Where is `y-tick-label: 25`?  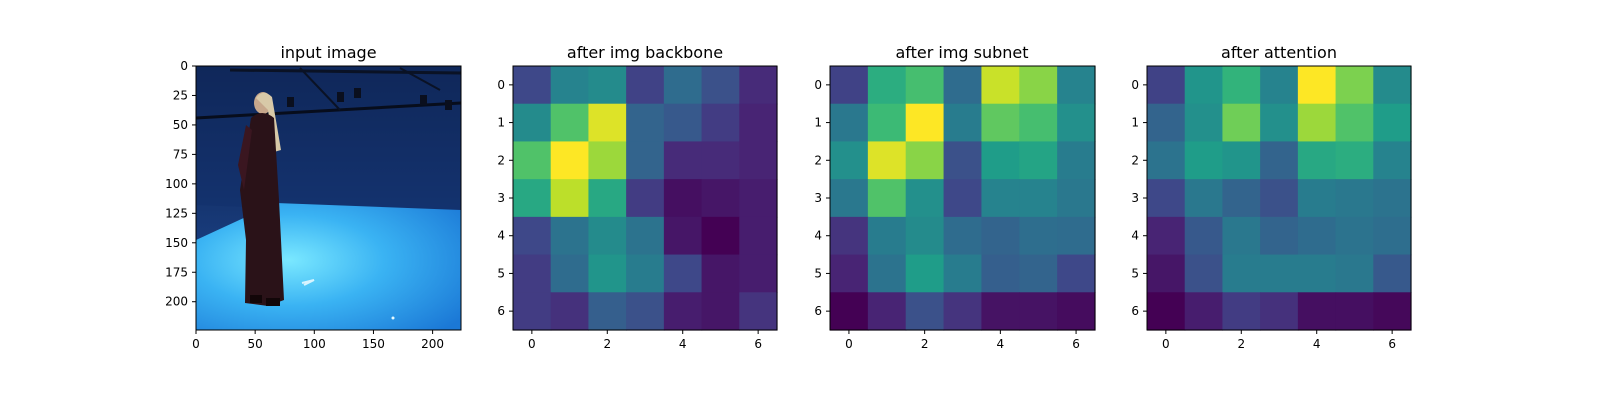 y-tick-label: 25 is located at coordinates (180, 95).